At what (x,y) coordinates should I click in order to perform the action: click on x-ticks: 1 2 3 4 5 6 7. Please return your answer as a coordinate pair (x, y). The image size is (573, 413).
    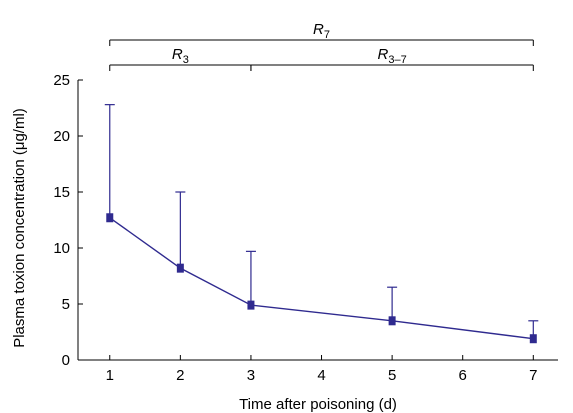
    Looking at the image, I should click on (321, 369).